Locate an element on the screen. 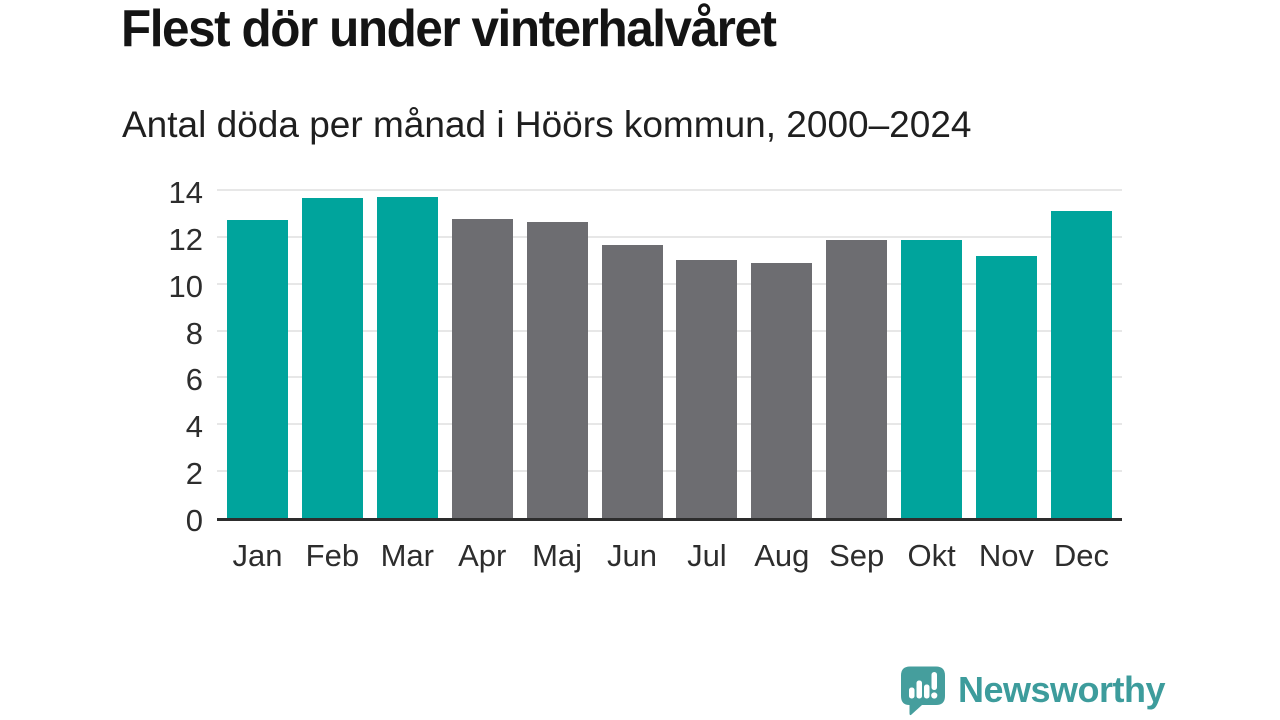  x-tick-label-nov: Nov is located at coordinates (1006, 555).